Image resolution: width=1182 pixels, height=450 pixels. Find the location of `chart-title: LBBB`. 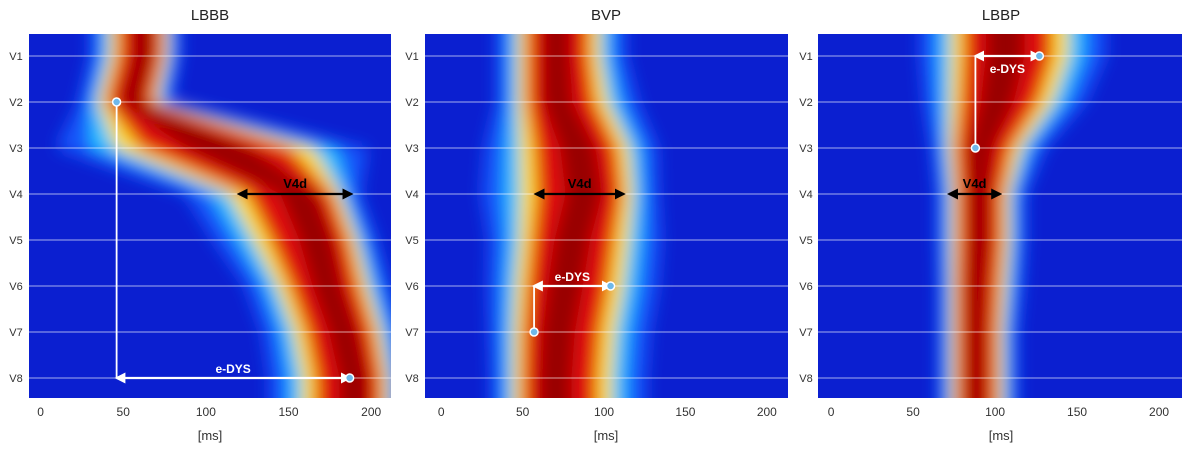

chart-title: LBBB is located at coordinates (210, 15).